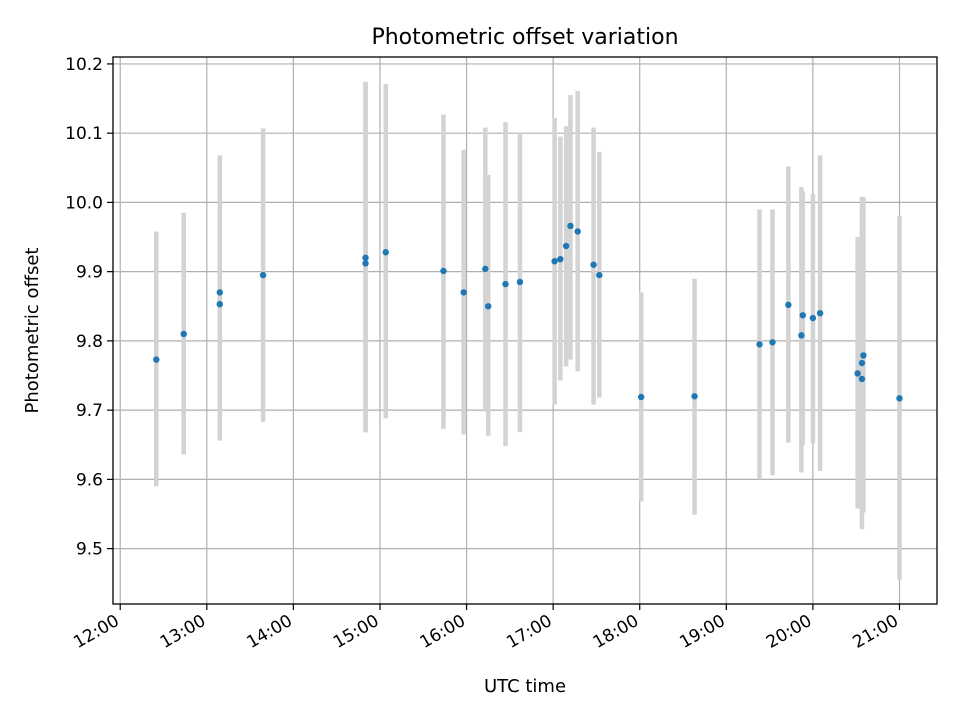  I want to click on y-tick-label: 9.5, so click(89, 550).